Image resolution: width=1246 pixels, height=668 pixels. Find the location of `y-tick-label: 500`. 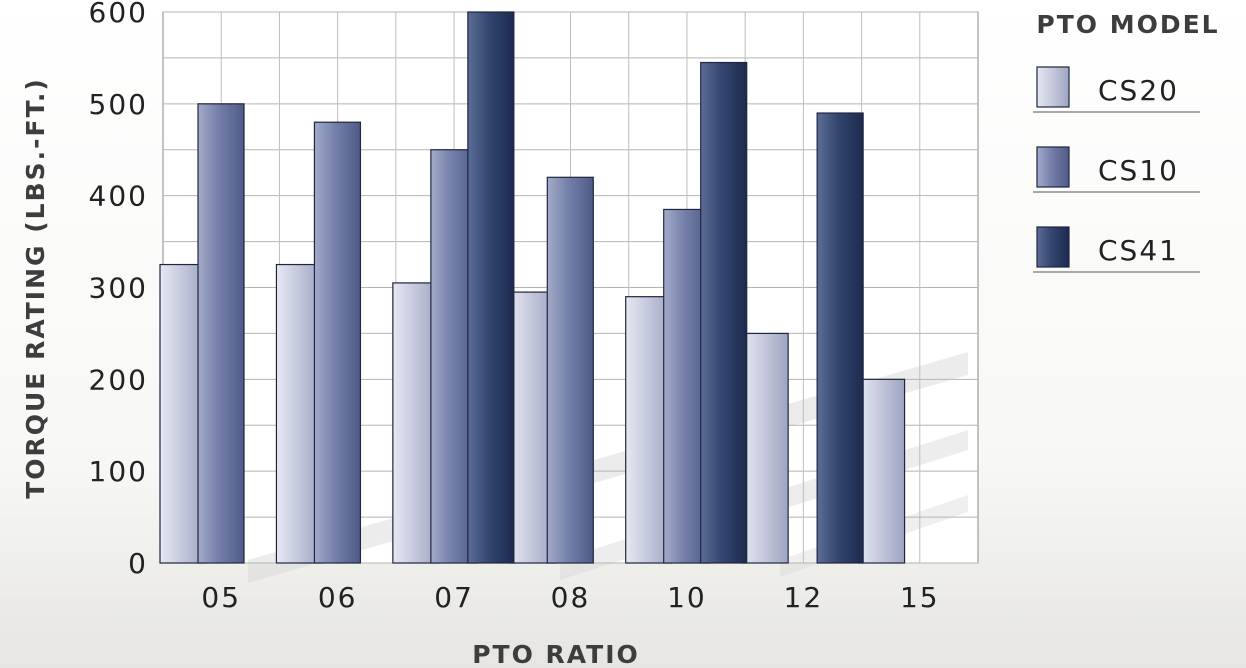

y-tick-label: 500 is located at coordinates (118, 104).